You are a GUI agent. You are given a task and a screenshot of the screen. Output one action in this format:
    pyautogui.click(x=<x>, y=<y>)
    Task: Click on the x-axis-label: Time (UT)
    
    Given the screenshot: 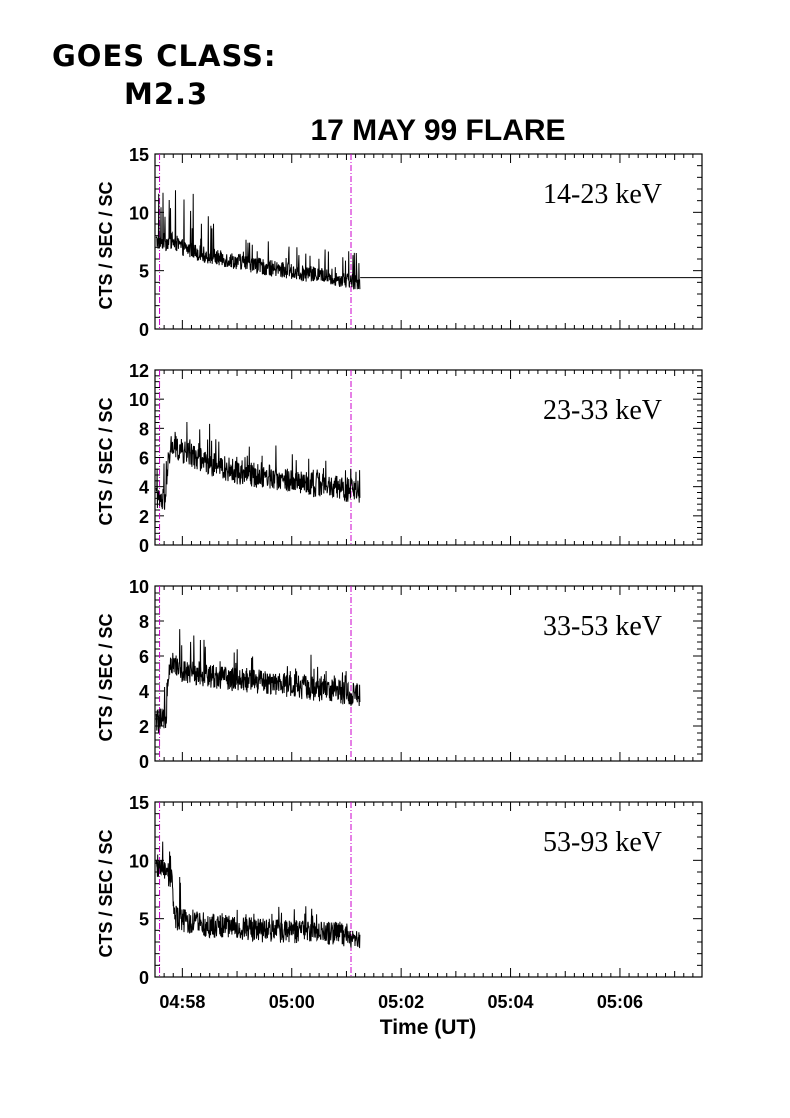 What is the action you would take?
    pyautogui.click(x=428, y=1027)
    